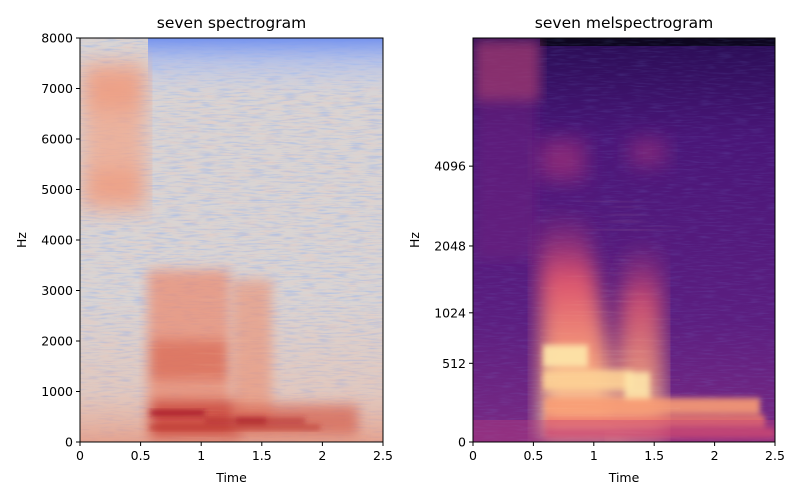 This screenshot has width=800, height=500. I want to click on spectrogram-xlabel: Time, so click(231, 477).